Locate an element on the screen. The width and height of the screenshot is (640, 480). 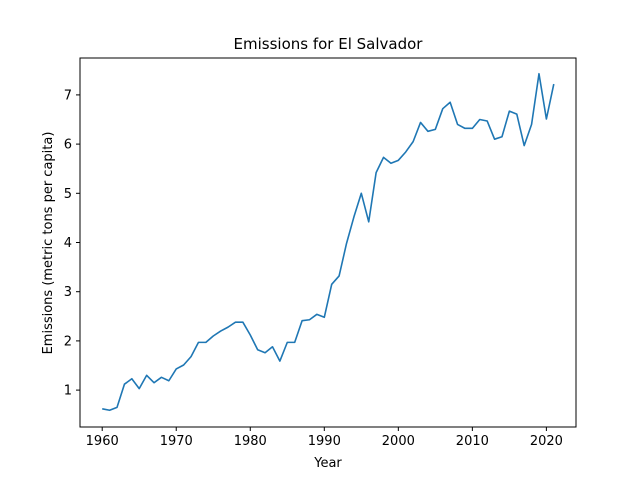
x-tick-label: 1990 is located at coordinates (324, 441).